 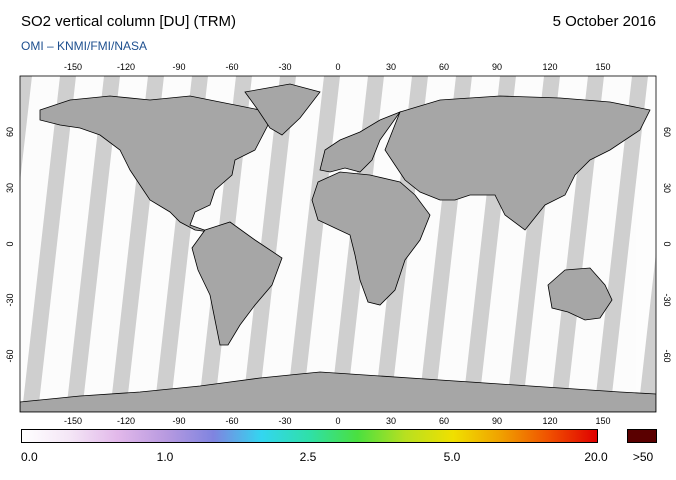 I want to click on longitude-tick-top: -60, so click(x=231, y=67).